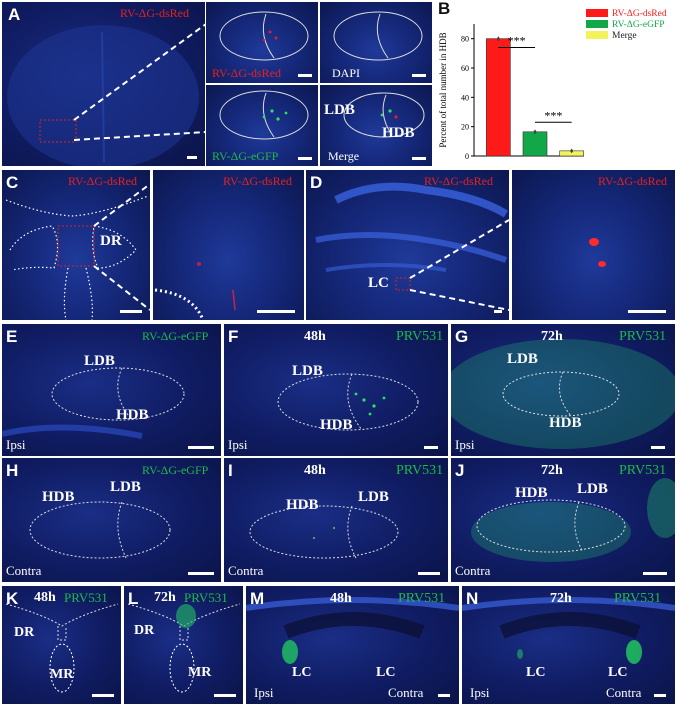 This screenshot has height=706, width=677. Describe the element at coordinates (200, 672) in the screenshot. I see `panel-l-mr: MR` at that location.